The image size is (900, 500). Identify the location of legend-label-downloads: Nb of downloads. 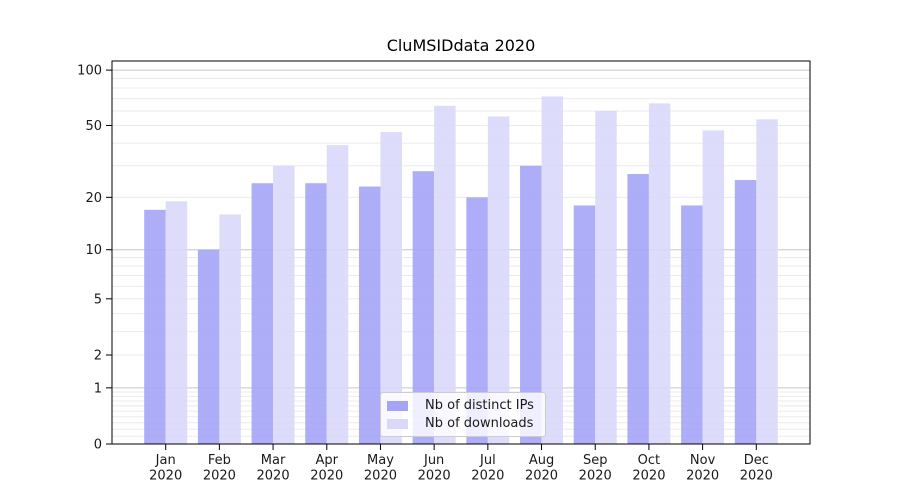
(479, 423).